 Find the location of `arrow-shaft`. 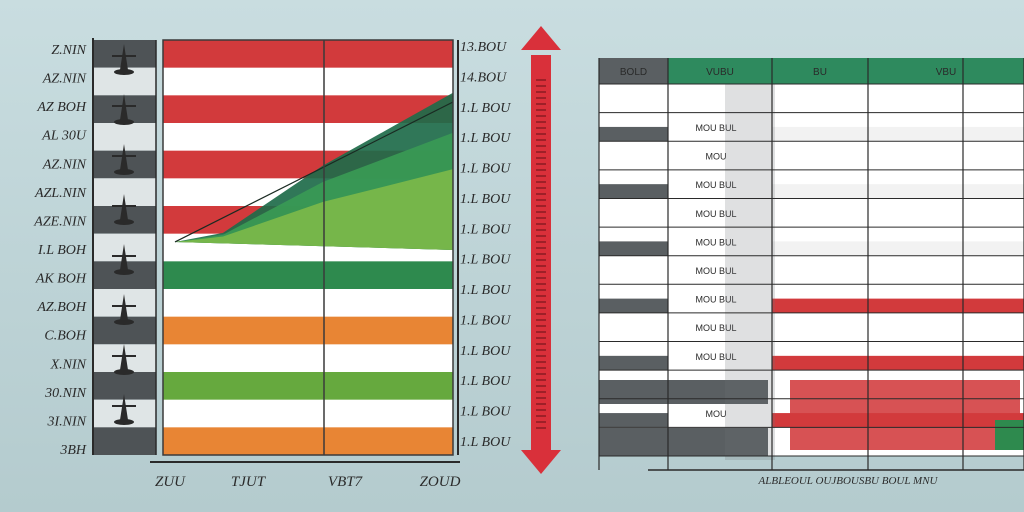

arrow-shaft is located at coordinates (541, 252).